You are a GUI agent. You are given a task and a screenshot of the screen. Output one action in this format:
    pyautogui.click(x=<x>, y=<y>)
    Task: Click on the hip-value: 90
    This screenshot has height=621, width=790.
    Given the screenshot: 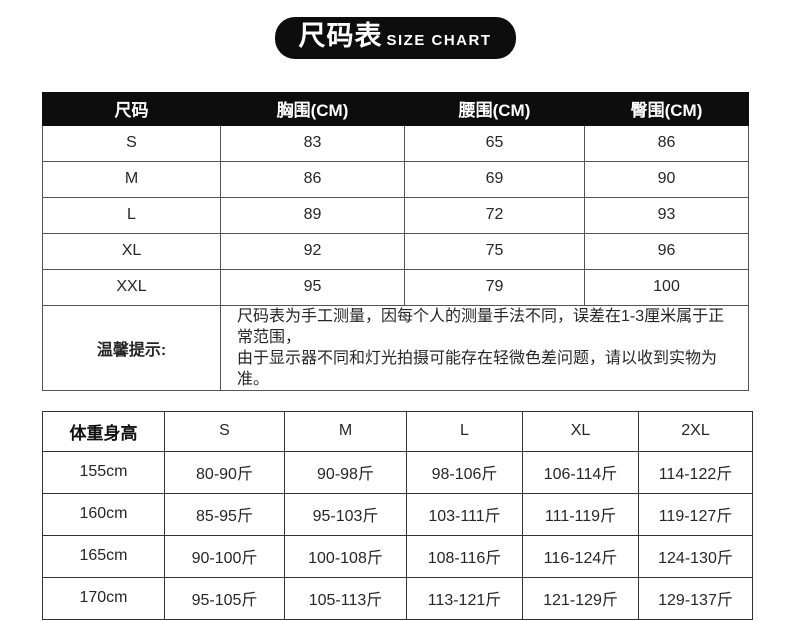 What is the action you would take?
    pyautogui.click(x=666, y=179)
    